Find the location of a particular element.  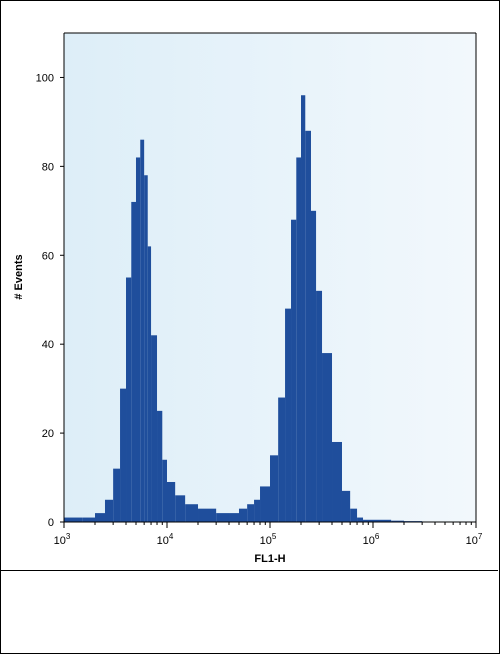

x-tick-label: 10⁴ is located at coordinates (165, 539).